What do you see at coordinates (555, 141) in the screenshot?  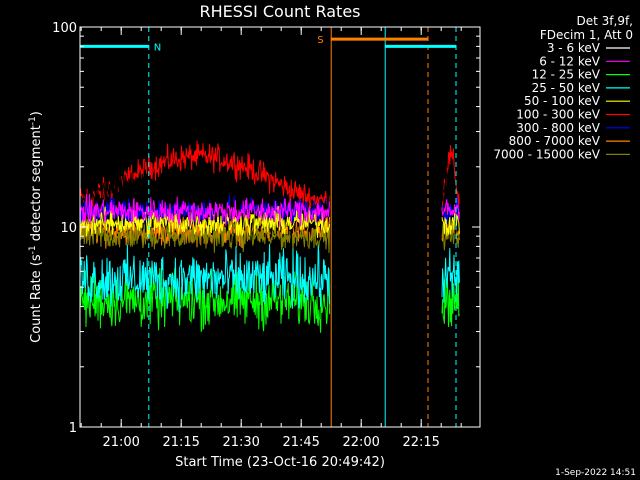 I see `legend-label: 800 - 7000 keV` at bounding box center [555, 141].